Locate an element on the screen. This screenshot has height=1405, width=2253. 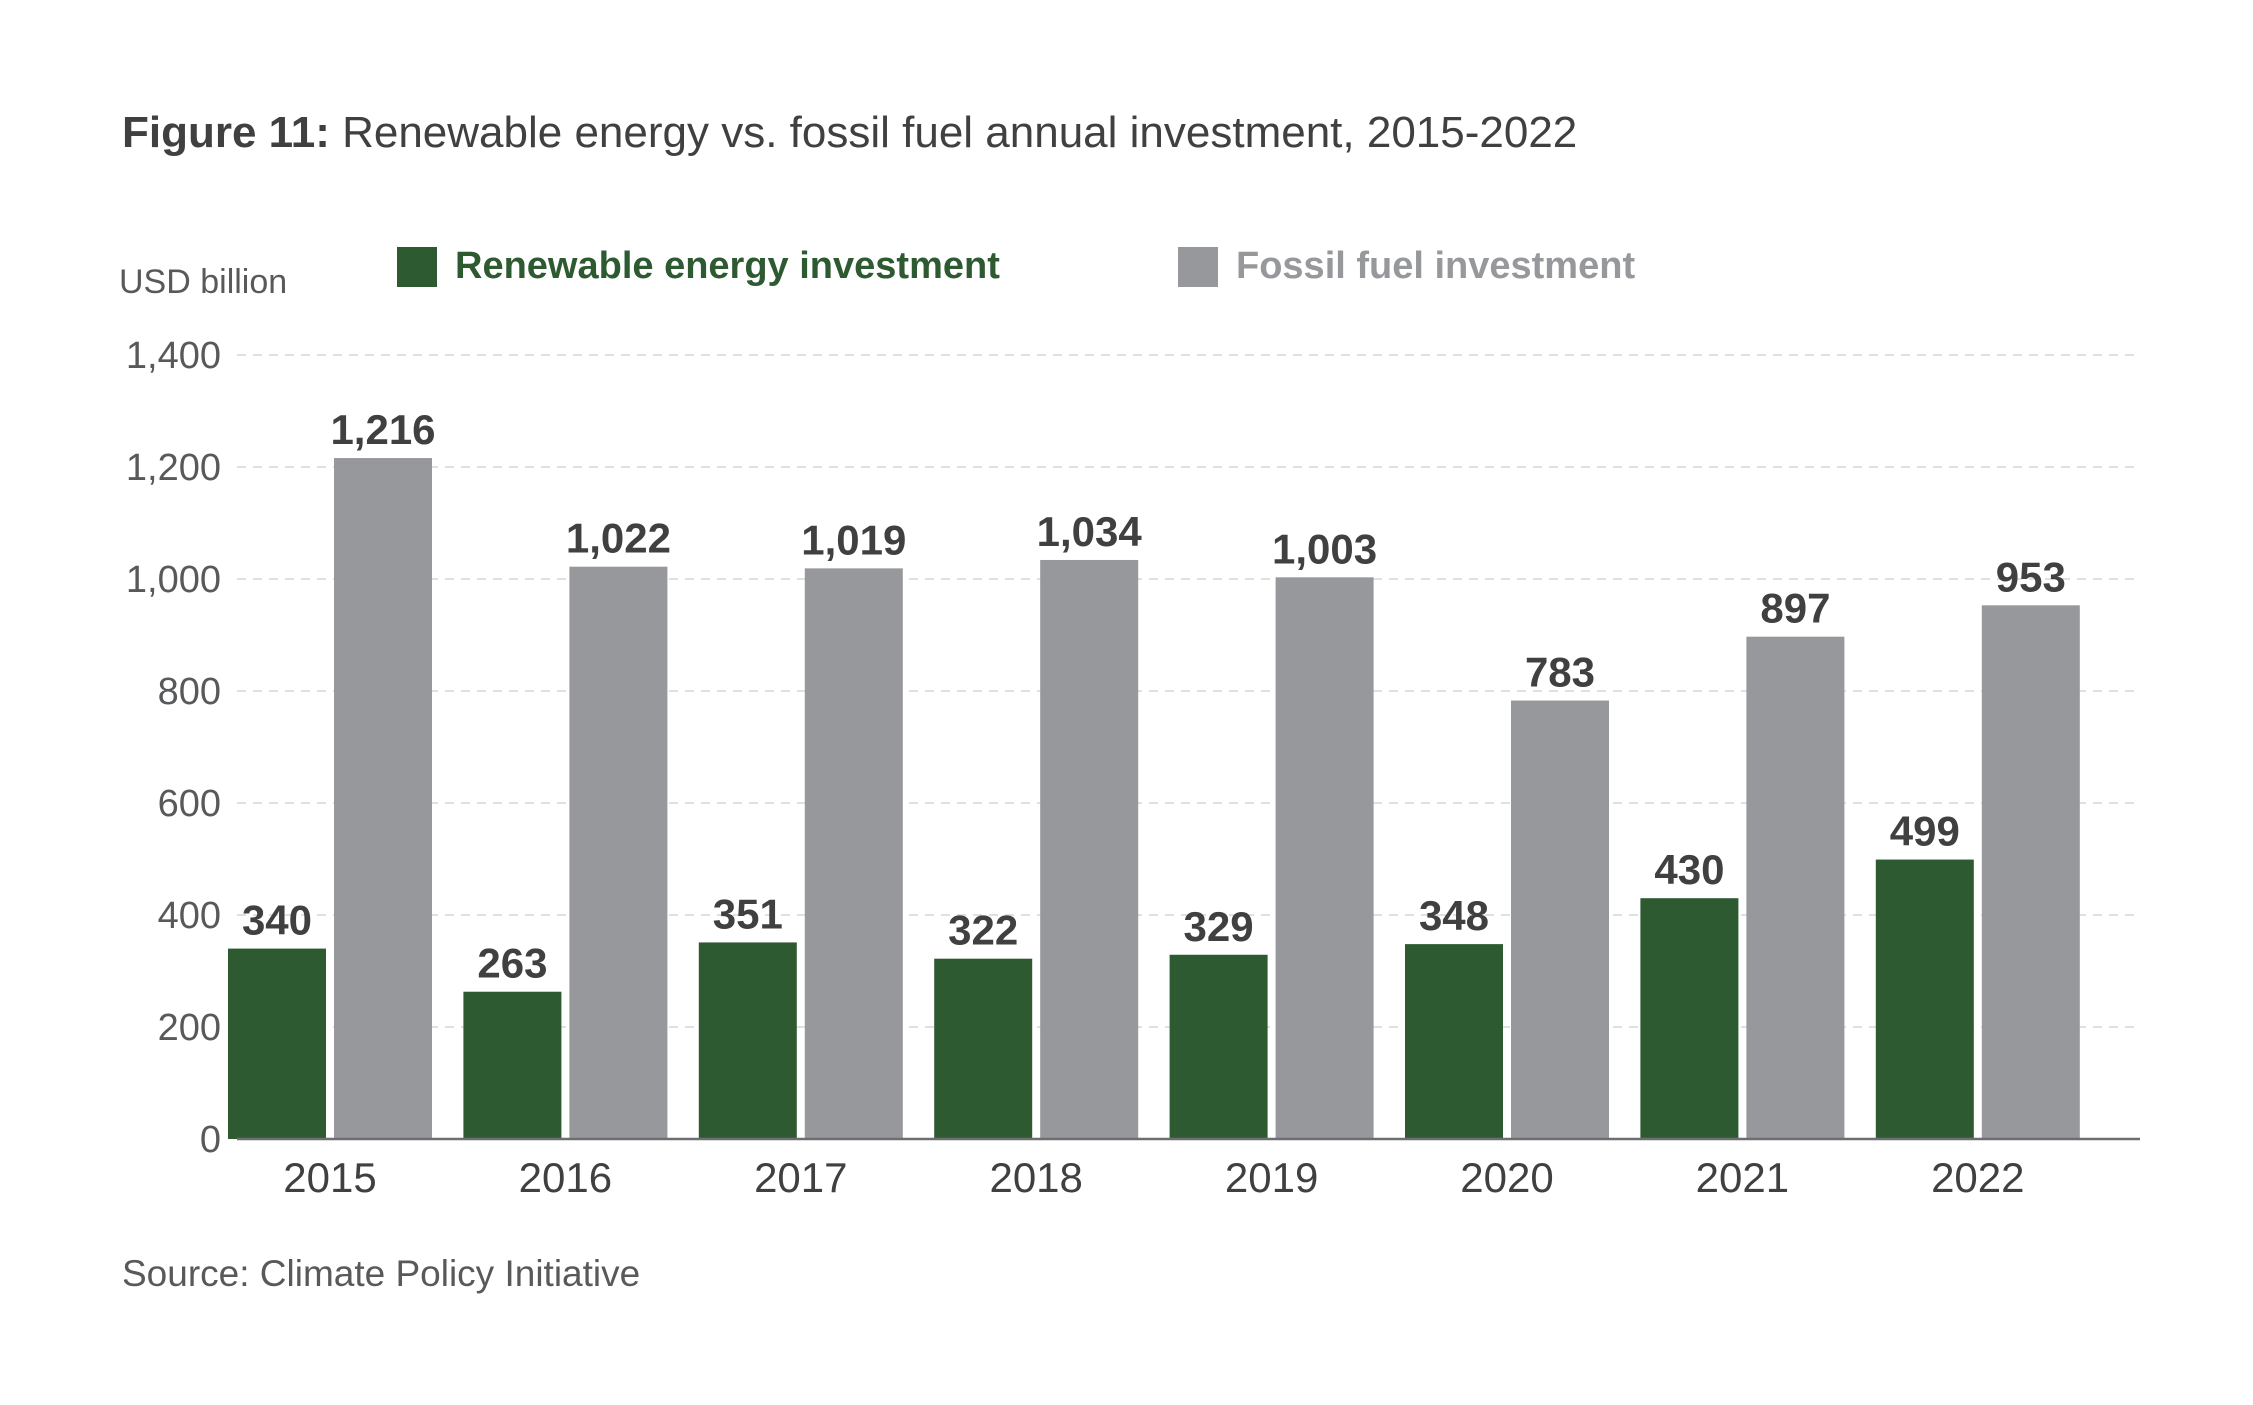
x-tick-label-2019: 2019 is located at coordinates (1271, 1177).